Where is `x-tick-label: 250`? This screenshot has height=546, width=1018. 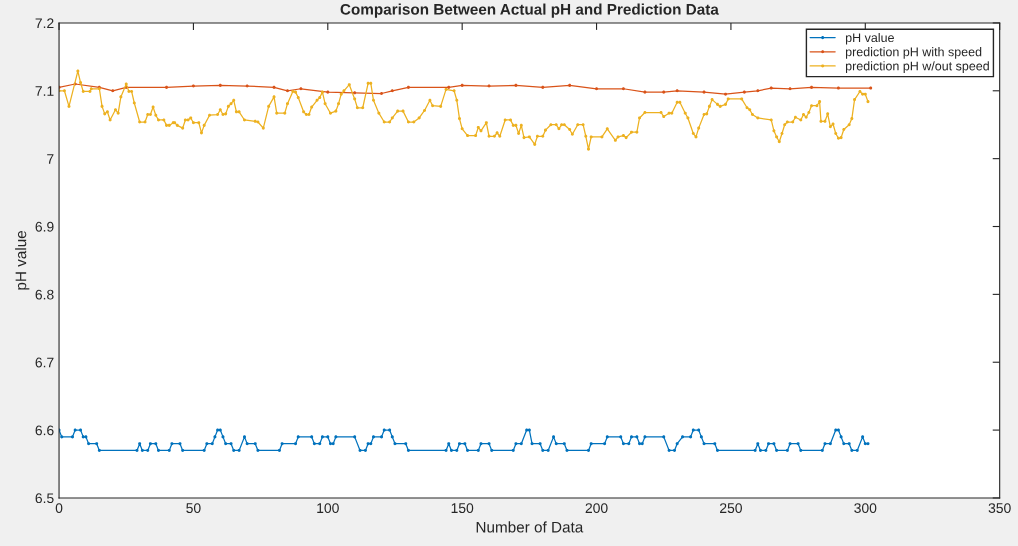 x-tick-label: 250 is located at coordinates (731, 508).